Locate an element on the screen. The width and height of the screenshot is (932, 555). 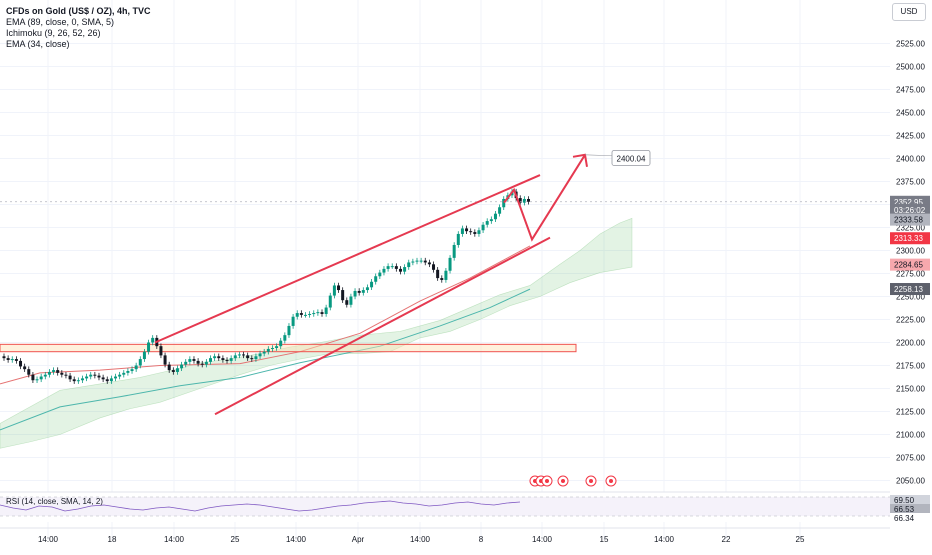
target-label: 2400.04 is located at coordinates (631, 158).